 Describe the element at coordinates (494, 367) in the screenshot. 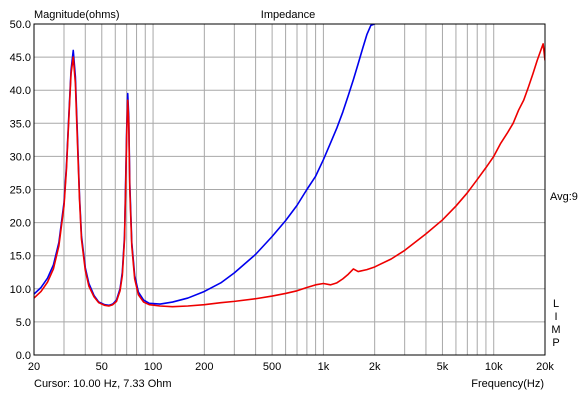

I see `x-tick-label: 10k` at that location.